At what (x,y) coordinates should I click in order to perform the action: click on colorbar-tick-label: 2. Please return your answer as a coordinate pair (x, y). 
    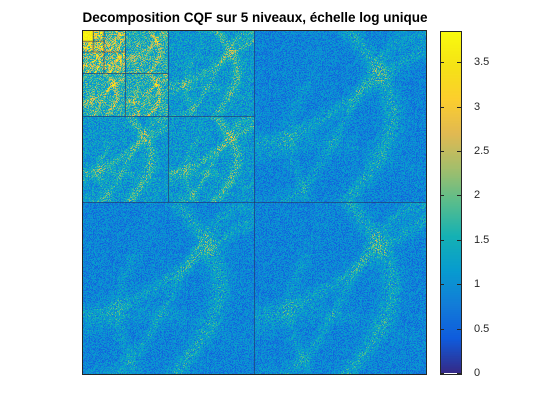
    Looking at the image, I should click on (477, 195).